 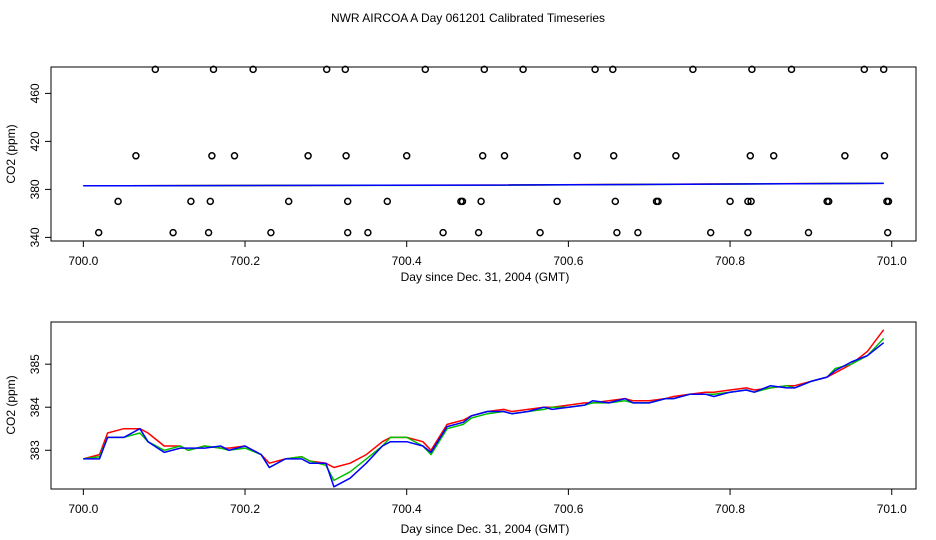 What do you see at coordinates (568, 509) in the screenshot?
I see `p2-x-tick-label: 700.6` at bounding box center [568, 509].